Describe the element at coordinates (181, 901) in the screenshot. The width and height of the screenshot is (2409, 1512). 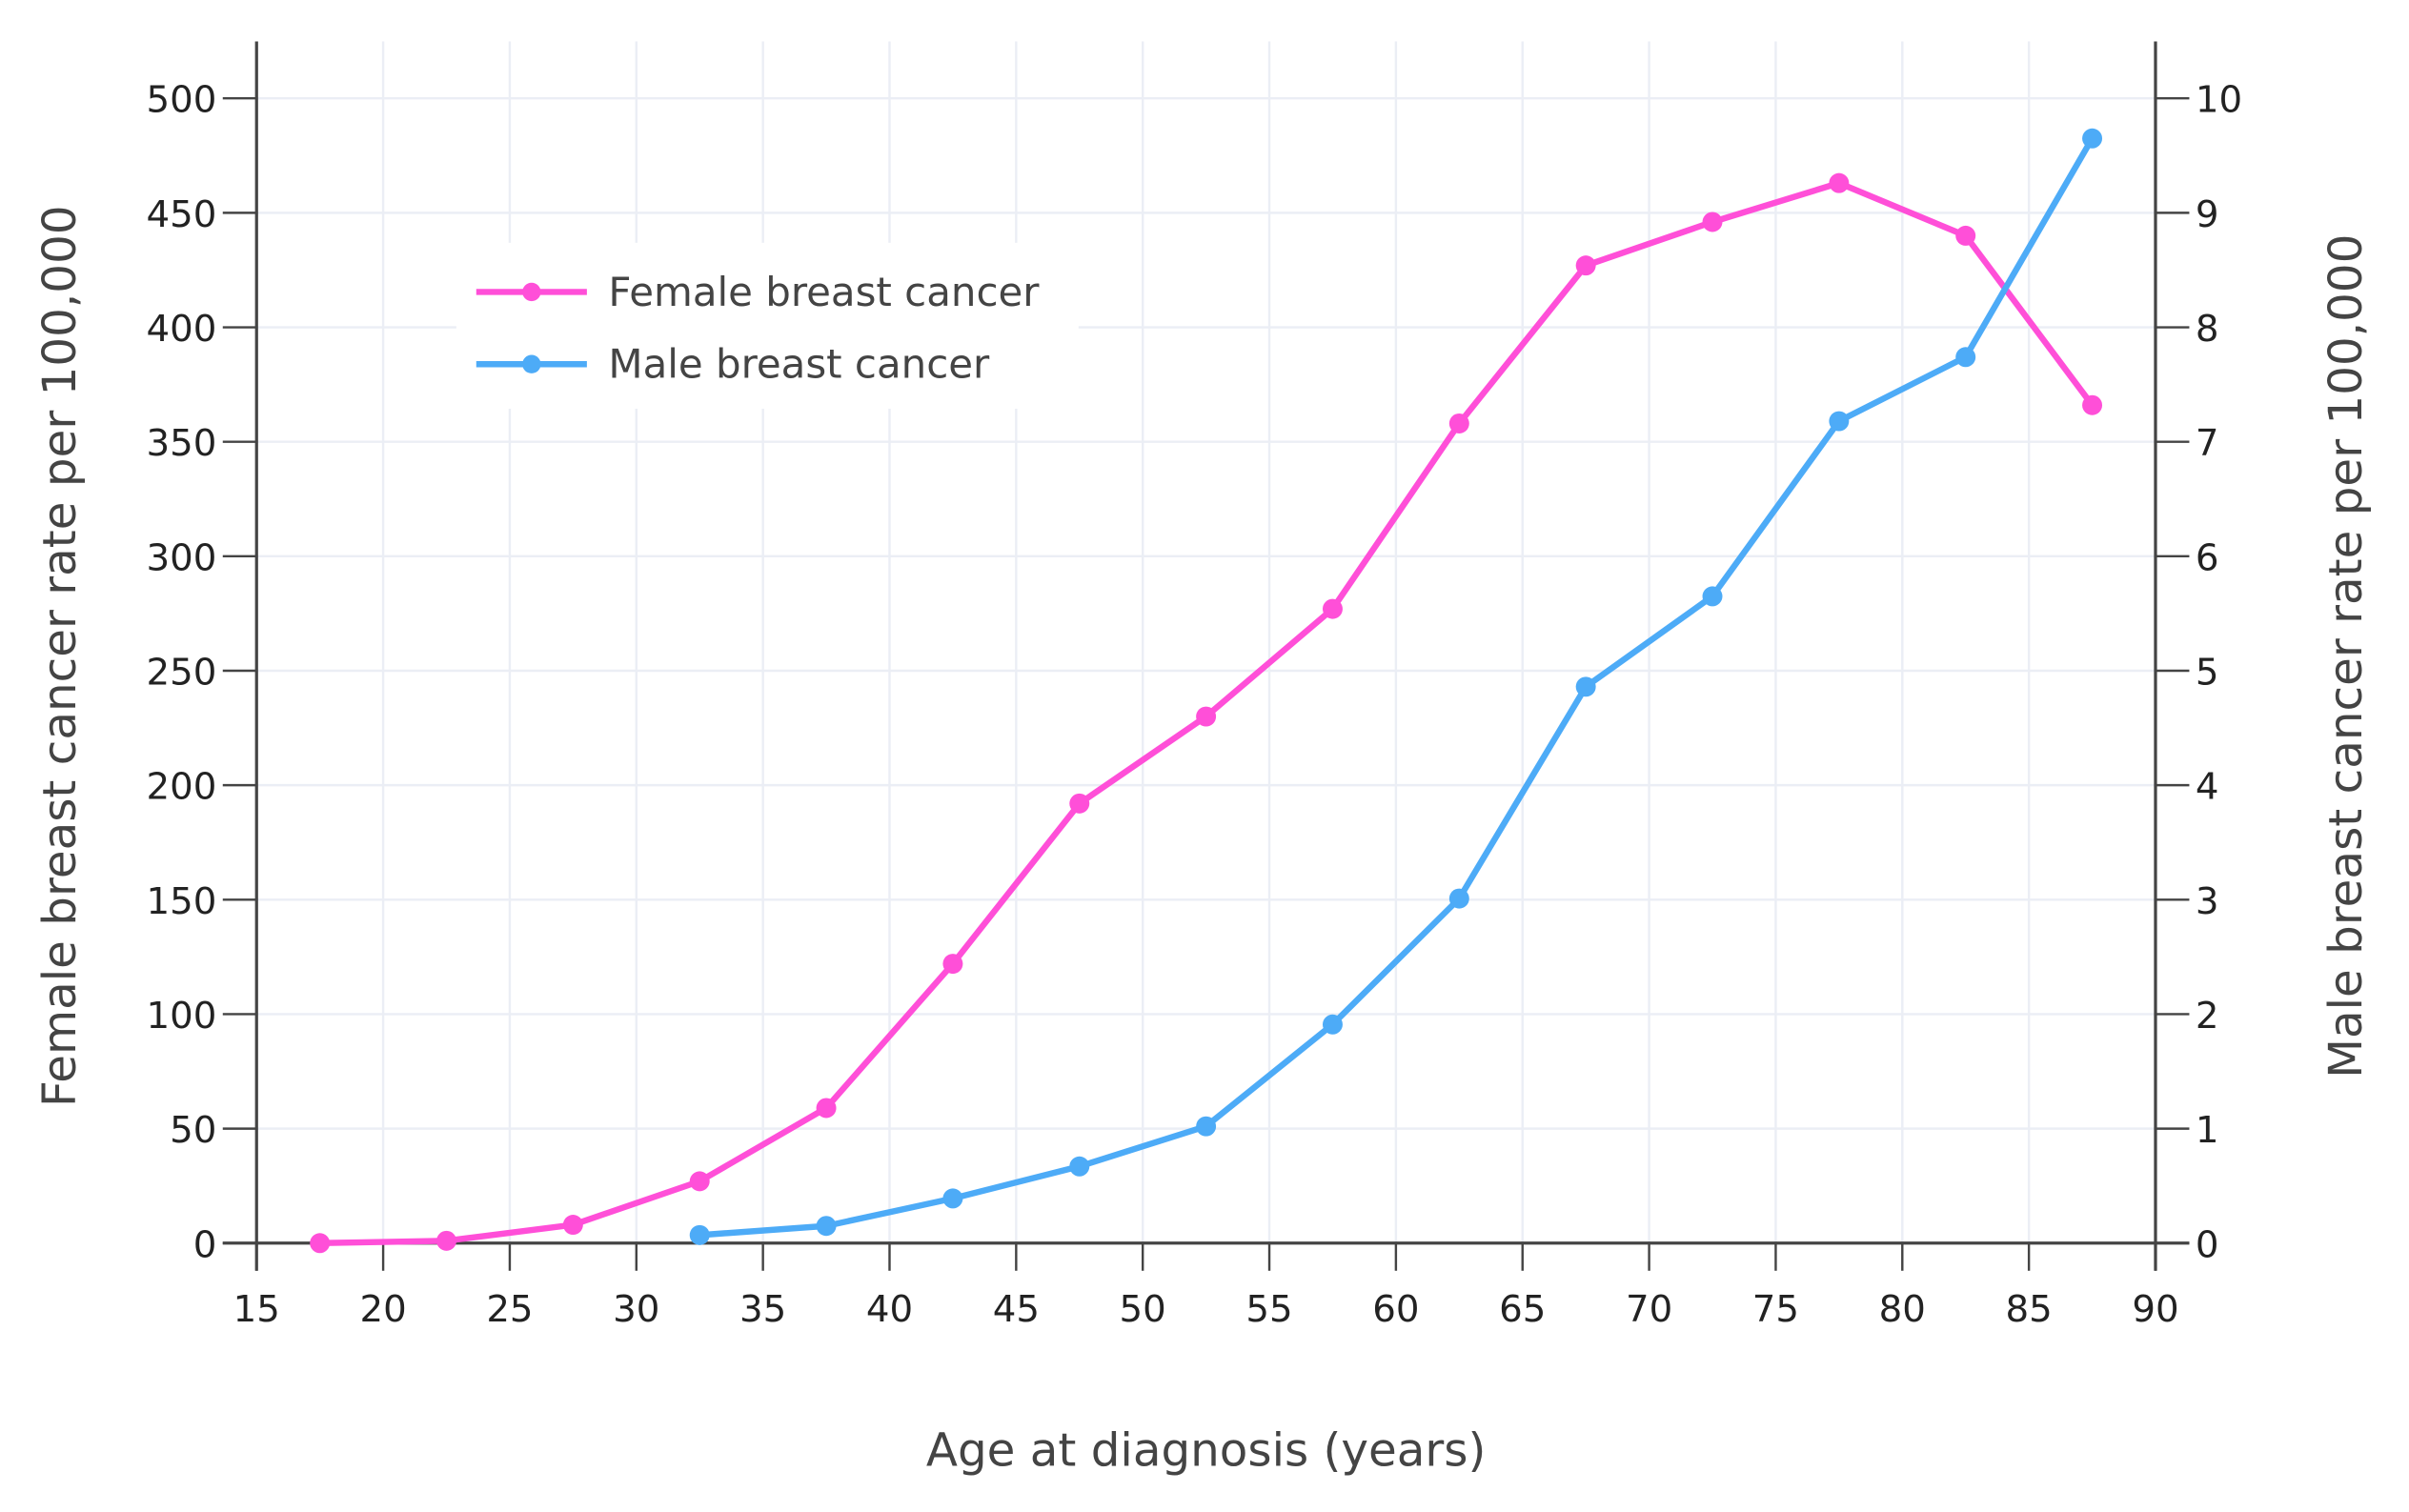
I see `y-tick-label: 150` at that location.